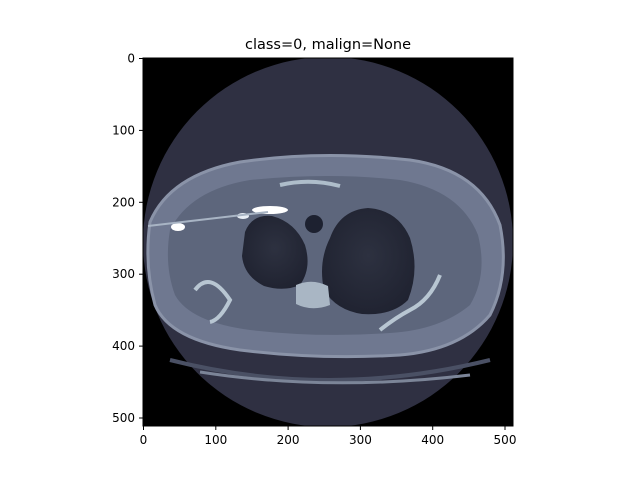 This screenshot has width=640, height=480. What do you see at coordinates (328, 45) in the screenshot?
I see `figure-title: class=0, malign=None` at bounding box center [328, 45].